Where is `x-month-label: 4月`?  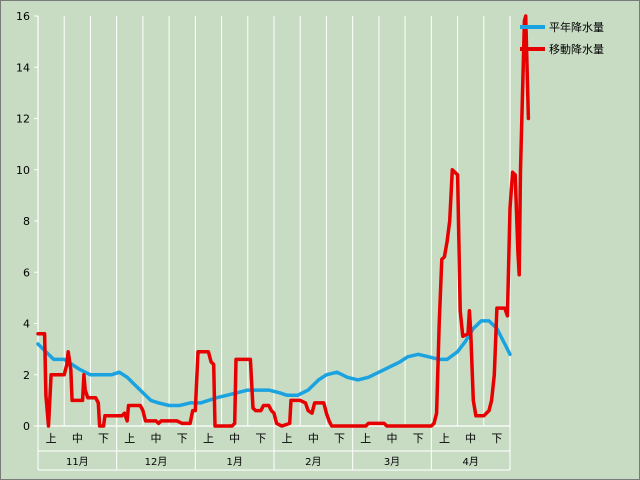
x-month-label: 4月 is located at coordinates (470, 462).